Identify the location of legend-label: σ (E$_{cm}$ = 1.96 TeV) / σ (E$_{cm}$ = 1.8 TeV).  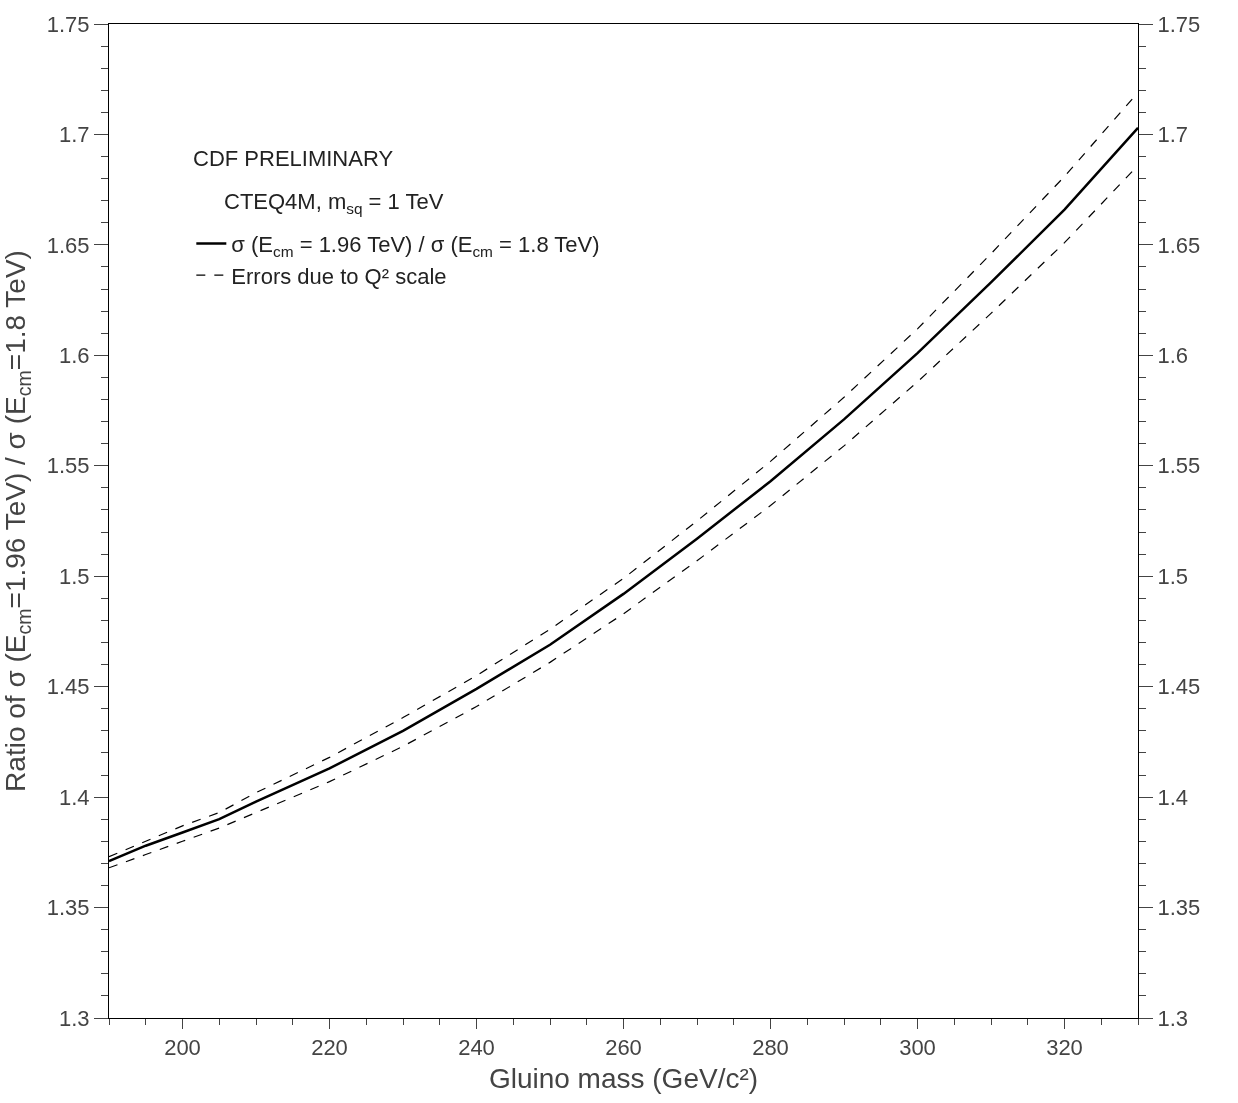
(415, 246).